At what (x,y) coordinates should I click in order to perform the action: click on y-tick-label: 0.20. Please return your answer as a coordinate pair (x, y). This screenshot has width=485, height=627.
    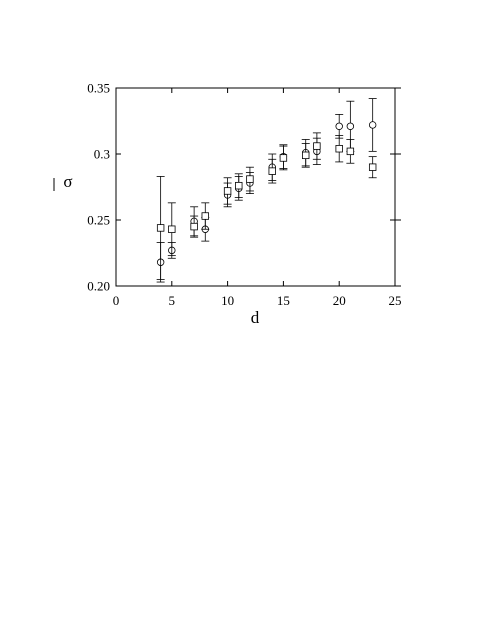
    Looking at the image, I should click on (98, 286).